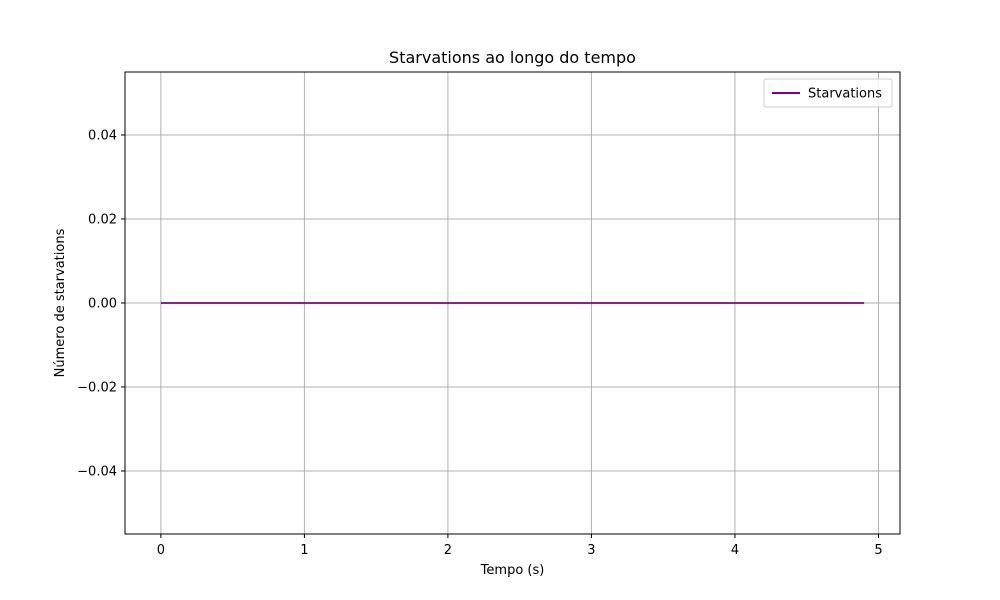 The image size is (1000, 600). Describe the element at coordinates (448, 550) in the screenshot. I see `x-tick-label: 2` at that location.